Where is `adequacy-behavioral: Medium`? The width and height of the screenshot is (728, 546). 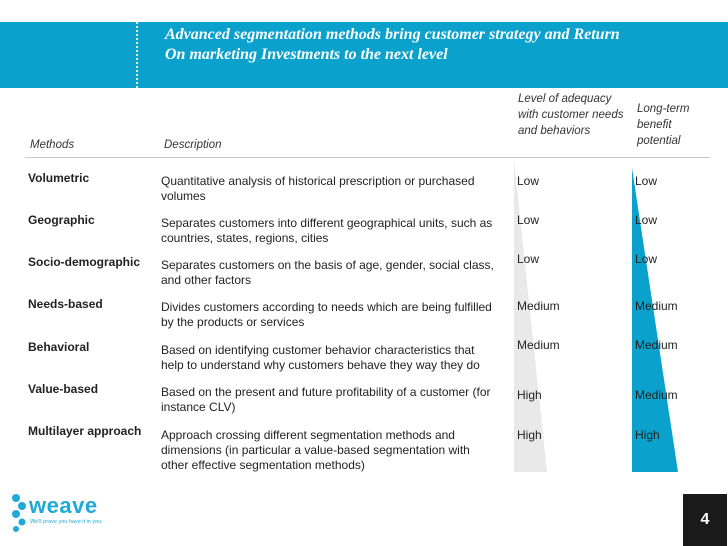 adequacy-behavioral: Medium is located at coordinates (538, 345).